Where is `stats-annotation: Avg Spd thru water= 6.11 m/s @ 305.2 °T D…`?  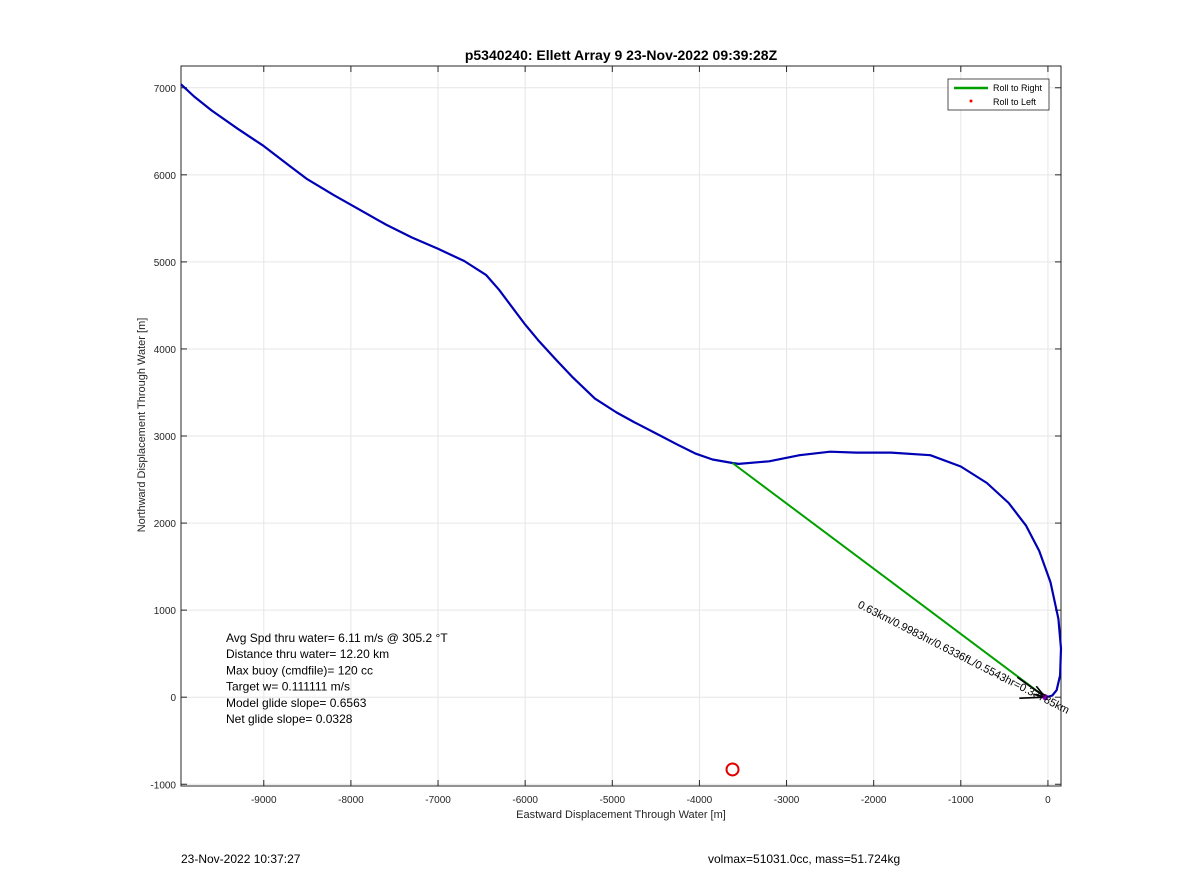
stats-annotation: Avg Spd thru water= 6.11 m/s @ 305.2 °T D… is located at coordinates (337, 678).